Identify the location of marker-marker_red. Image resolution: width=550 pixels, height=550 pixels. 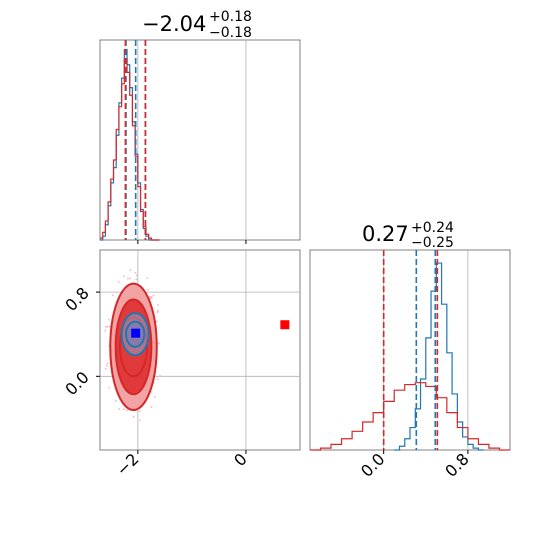
(285, 325).